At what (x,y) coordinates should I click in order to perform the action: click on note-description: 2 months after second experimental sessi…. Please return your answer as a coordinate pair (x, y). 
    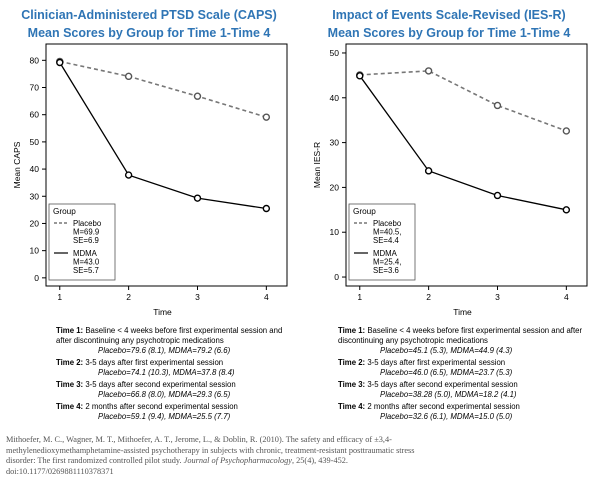
    Looking at the image, I should click on (161, 406).